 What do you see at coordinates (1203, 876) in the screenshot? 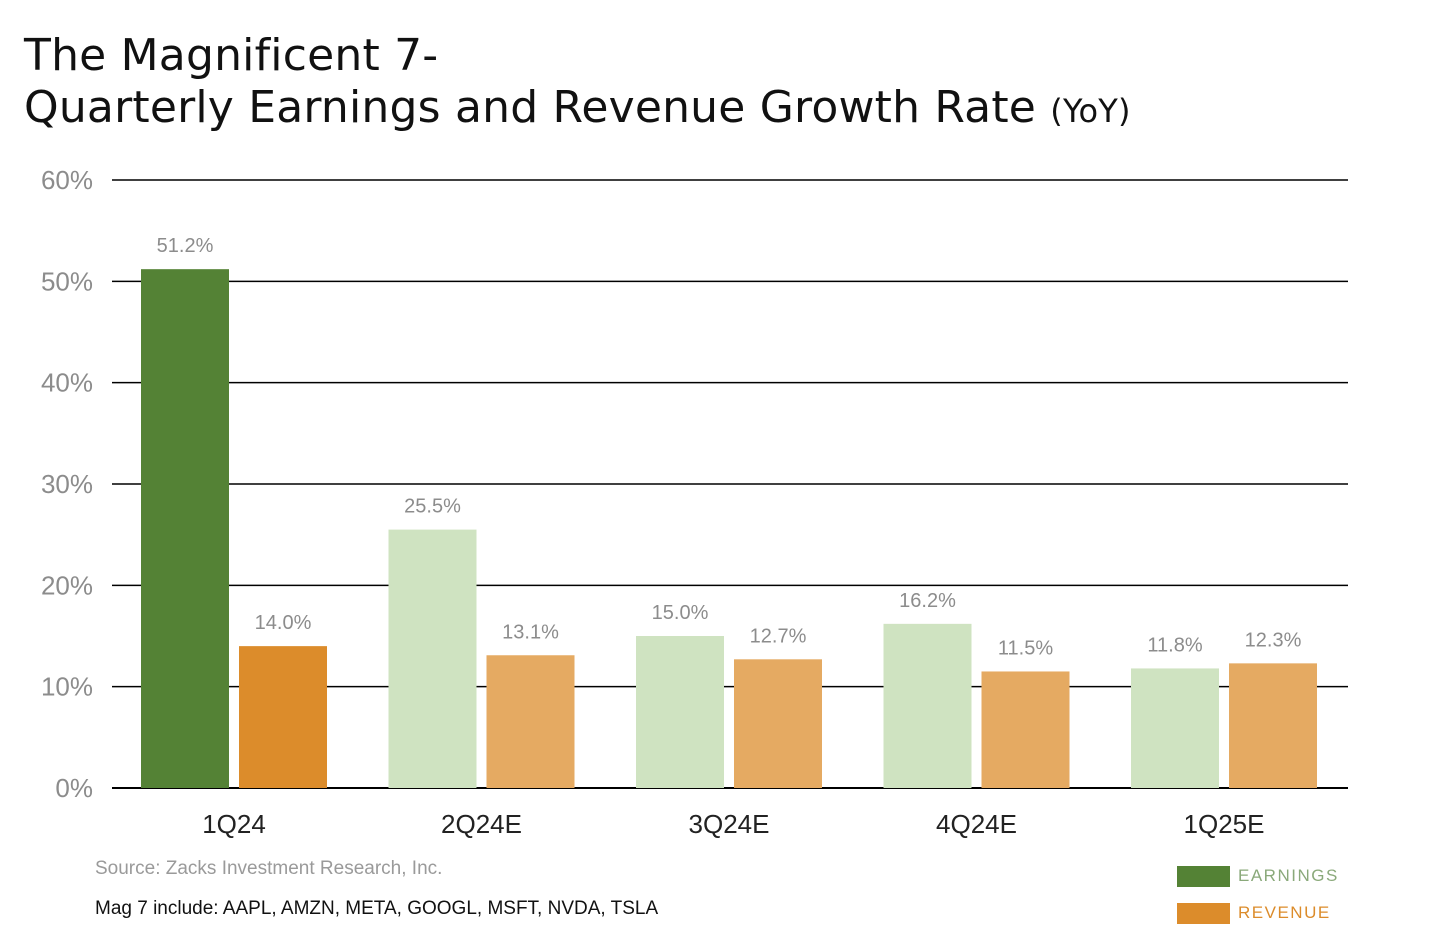
I see `legend-swatch-earnings` at bounding box center [1203, 876].